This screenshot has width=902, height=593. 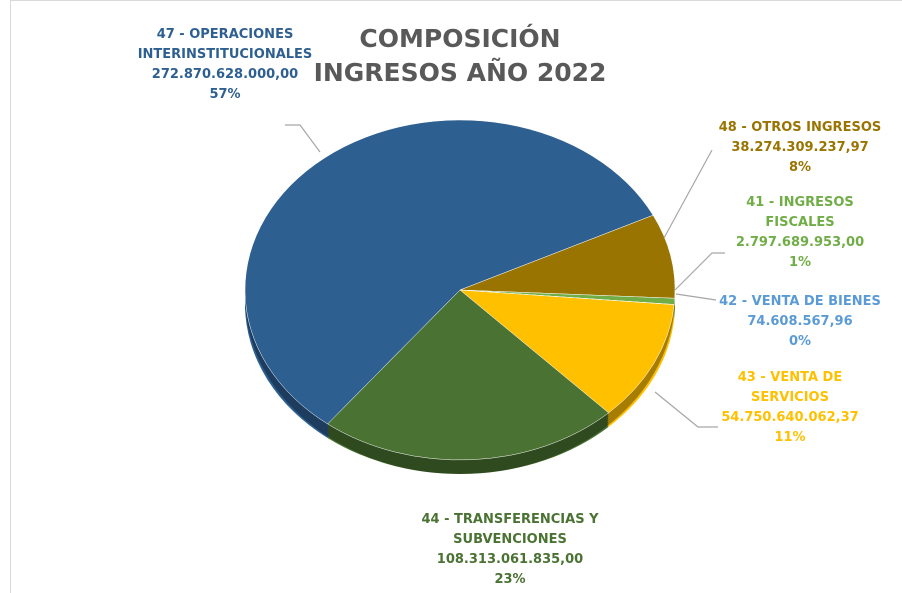 What do you see at coordinates (510, 529) in the screenshot?
I see `label-name: 44 - TRANSFERENCIAS Y SUBVENCIONES` at bounding box center [510, 529].